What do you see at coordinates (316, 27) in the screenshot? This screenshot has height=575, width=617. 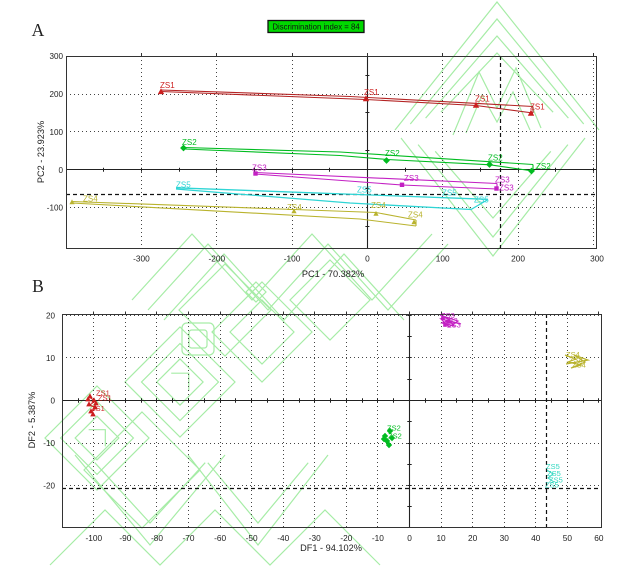 I see `svg-text: Discrimination index = 84` at bounding box center [316, 27].